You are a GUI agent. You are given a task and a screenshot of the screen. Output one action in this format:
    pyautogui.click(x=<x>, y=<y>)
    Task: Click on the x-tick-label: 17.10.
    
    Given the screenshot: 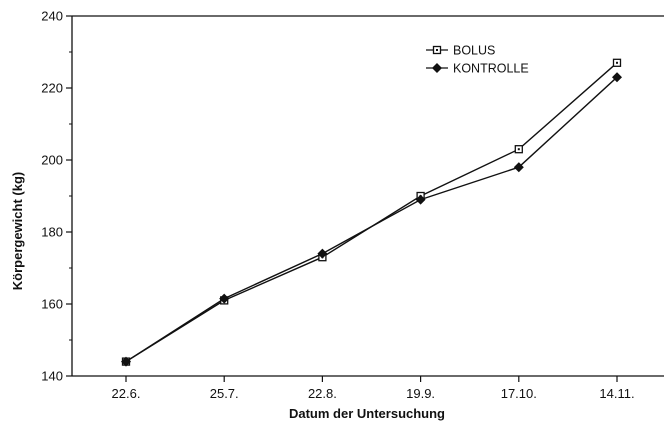 What is the action you would take?
    pyautogui.click(x=519, y=393)
    